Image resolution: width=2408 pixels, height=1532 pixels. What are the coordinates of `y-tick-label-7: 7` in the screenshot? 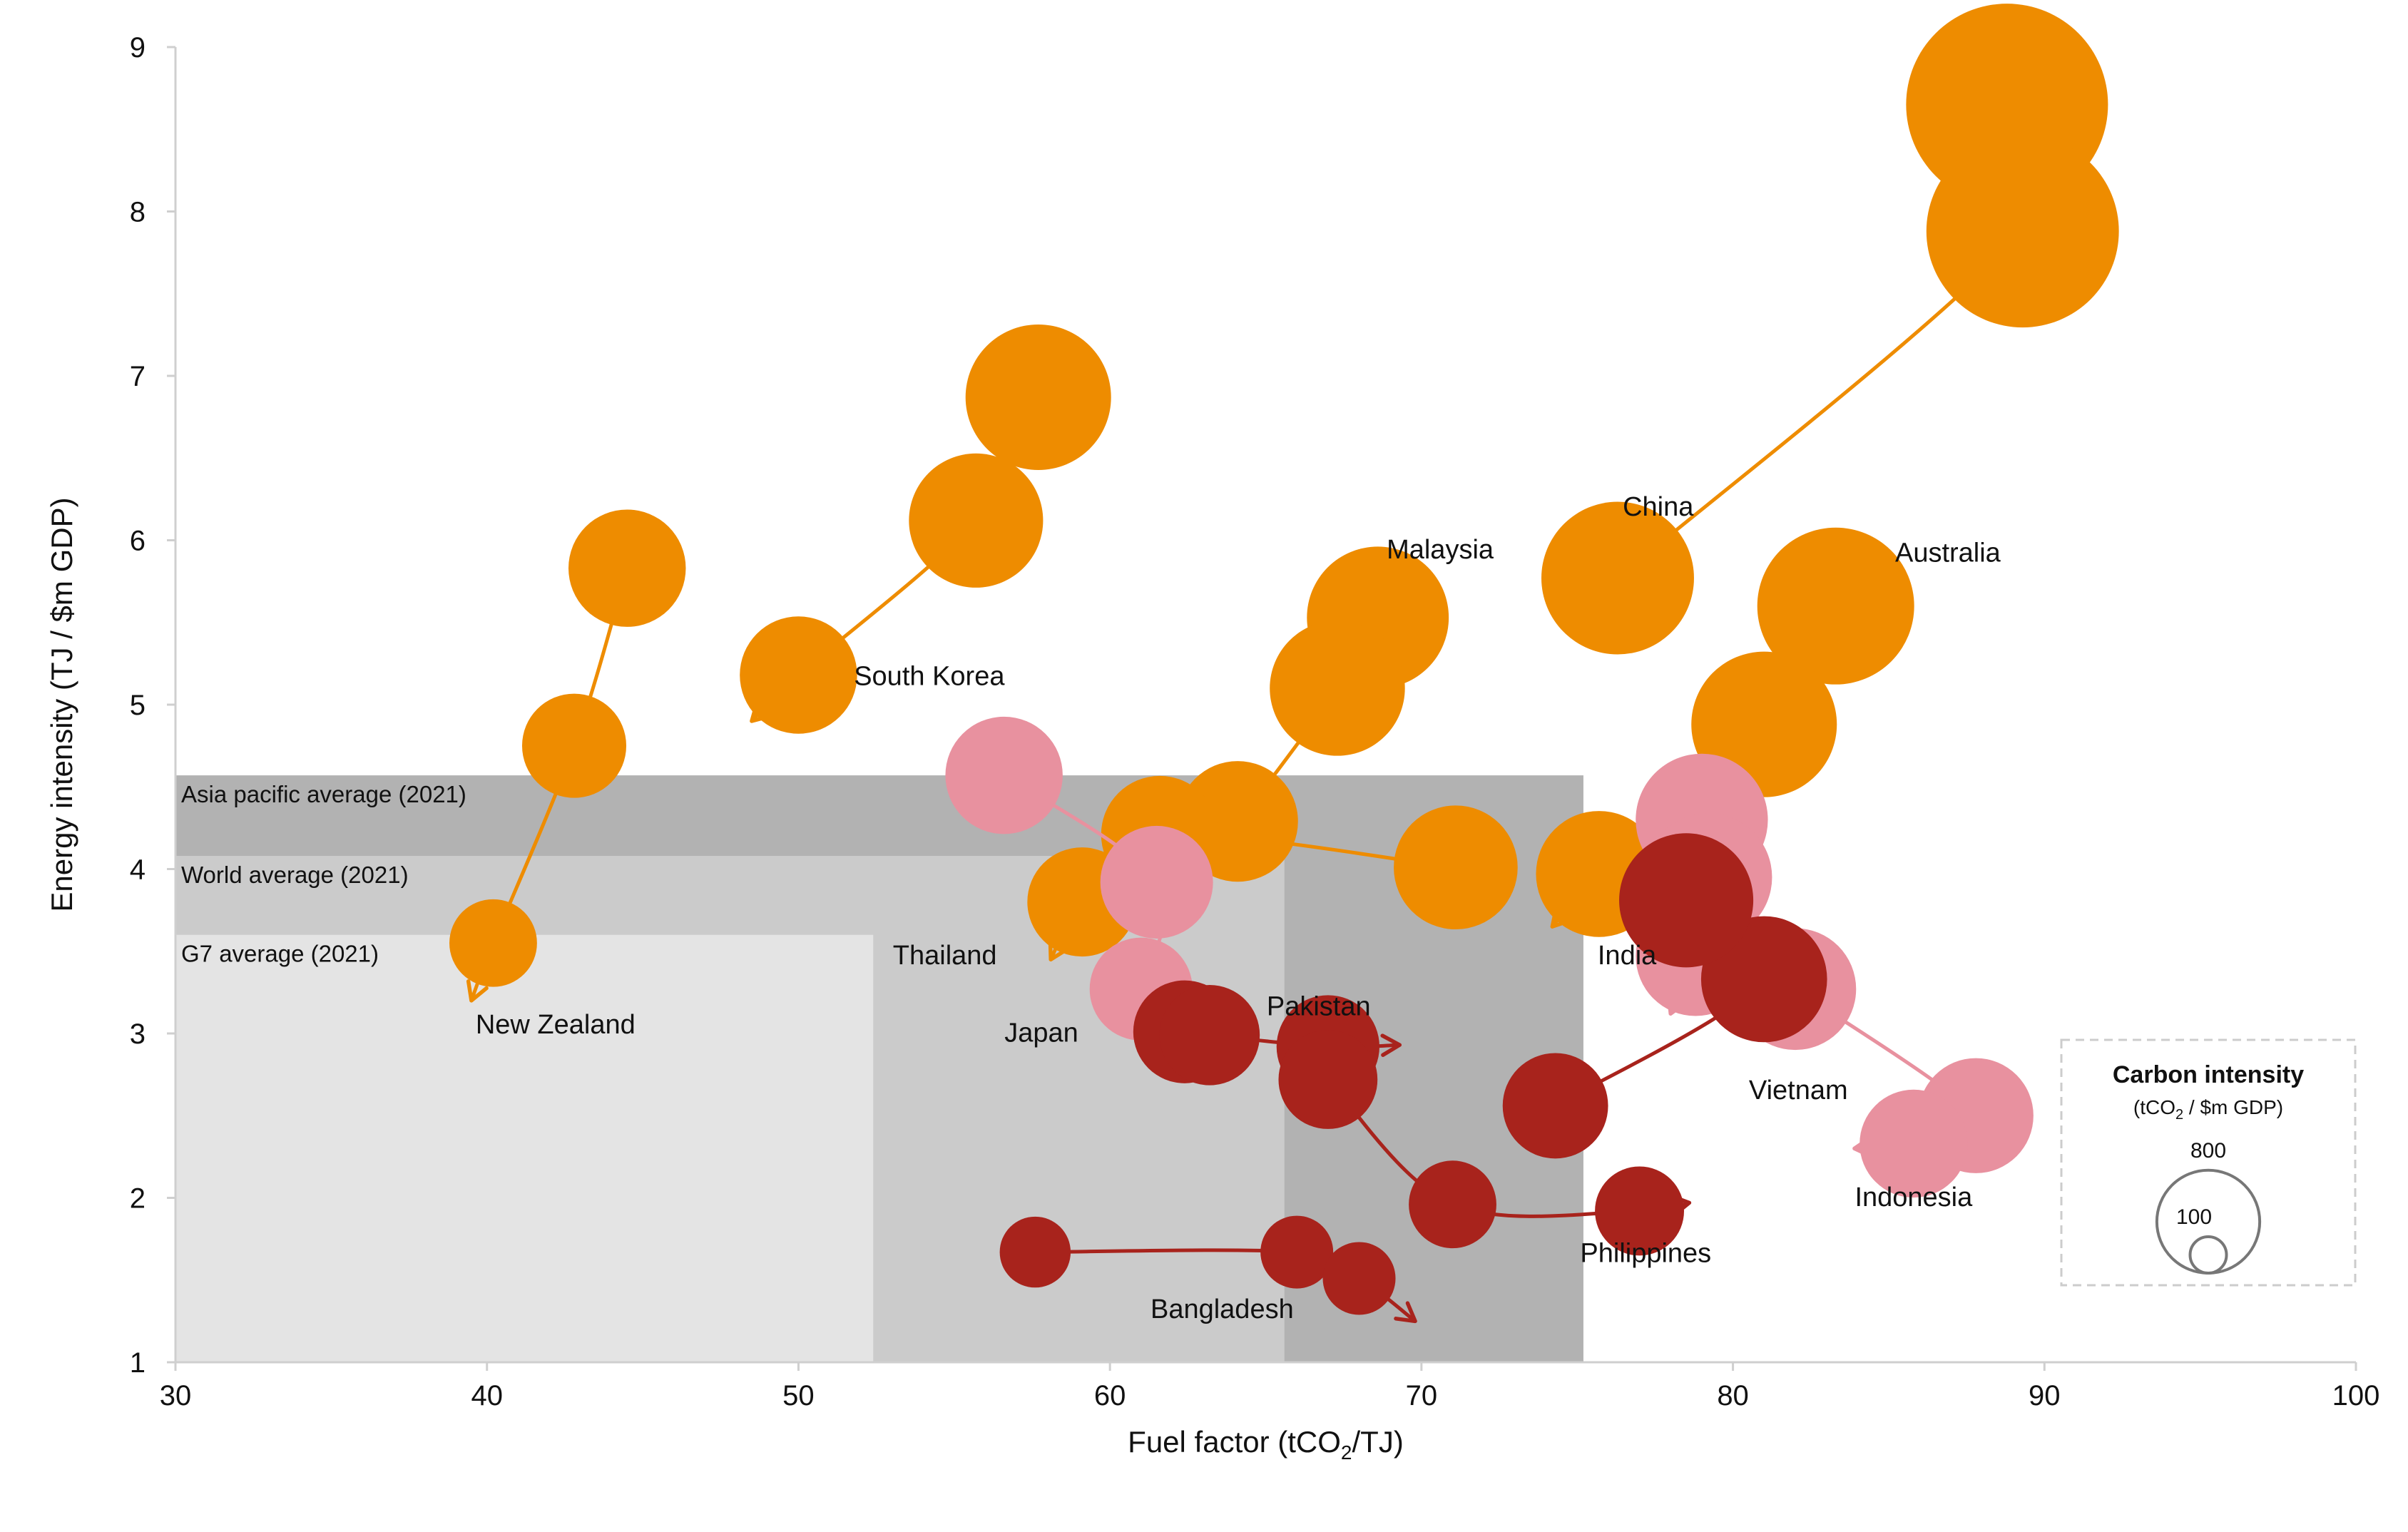 It's located at (138, 376).